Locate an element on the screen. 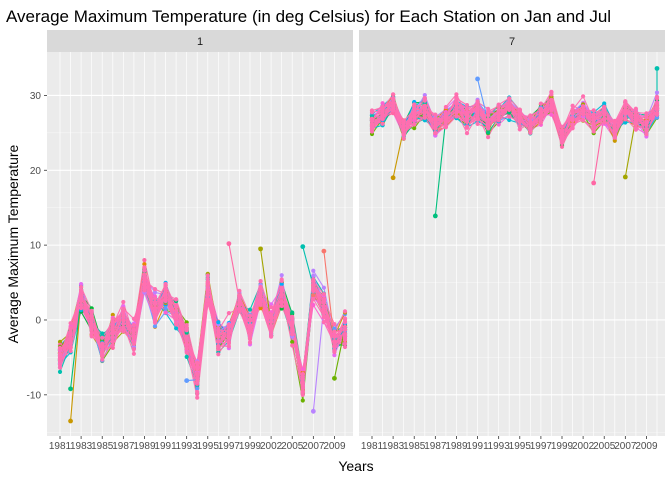 This screenshot has height=480, width=672. y-axis-title: Average Maximum Temperature is located at coordinates (13, 243).